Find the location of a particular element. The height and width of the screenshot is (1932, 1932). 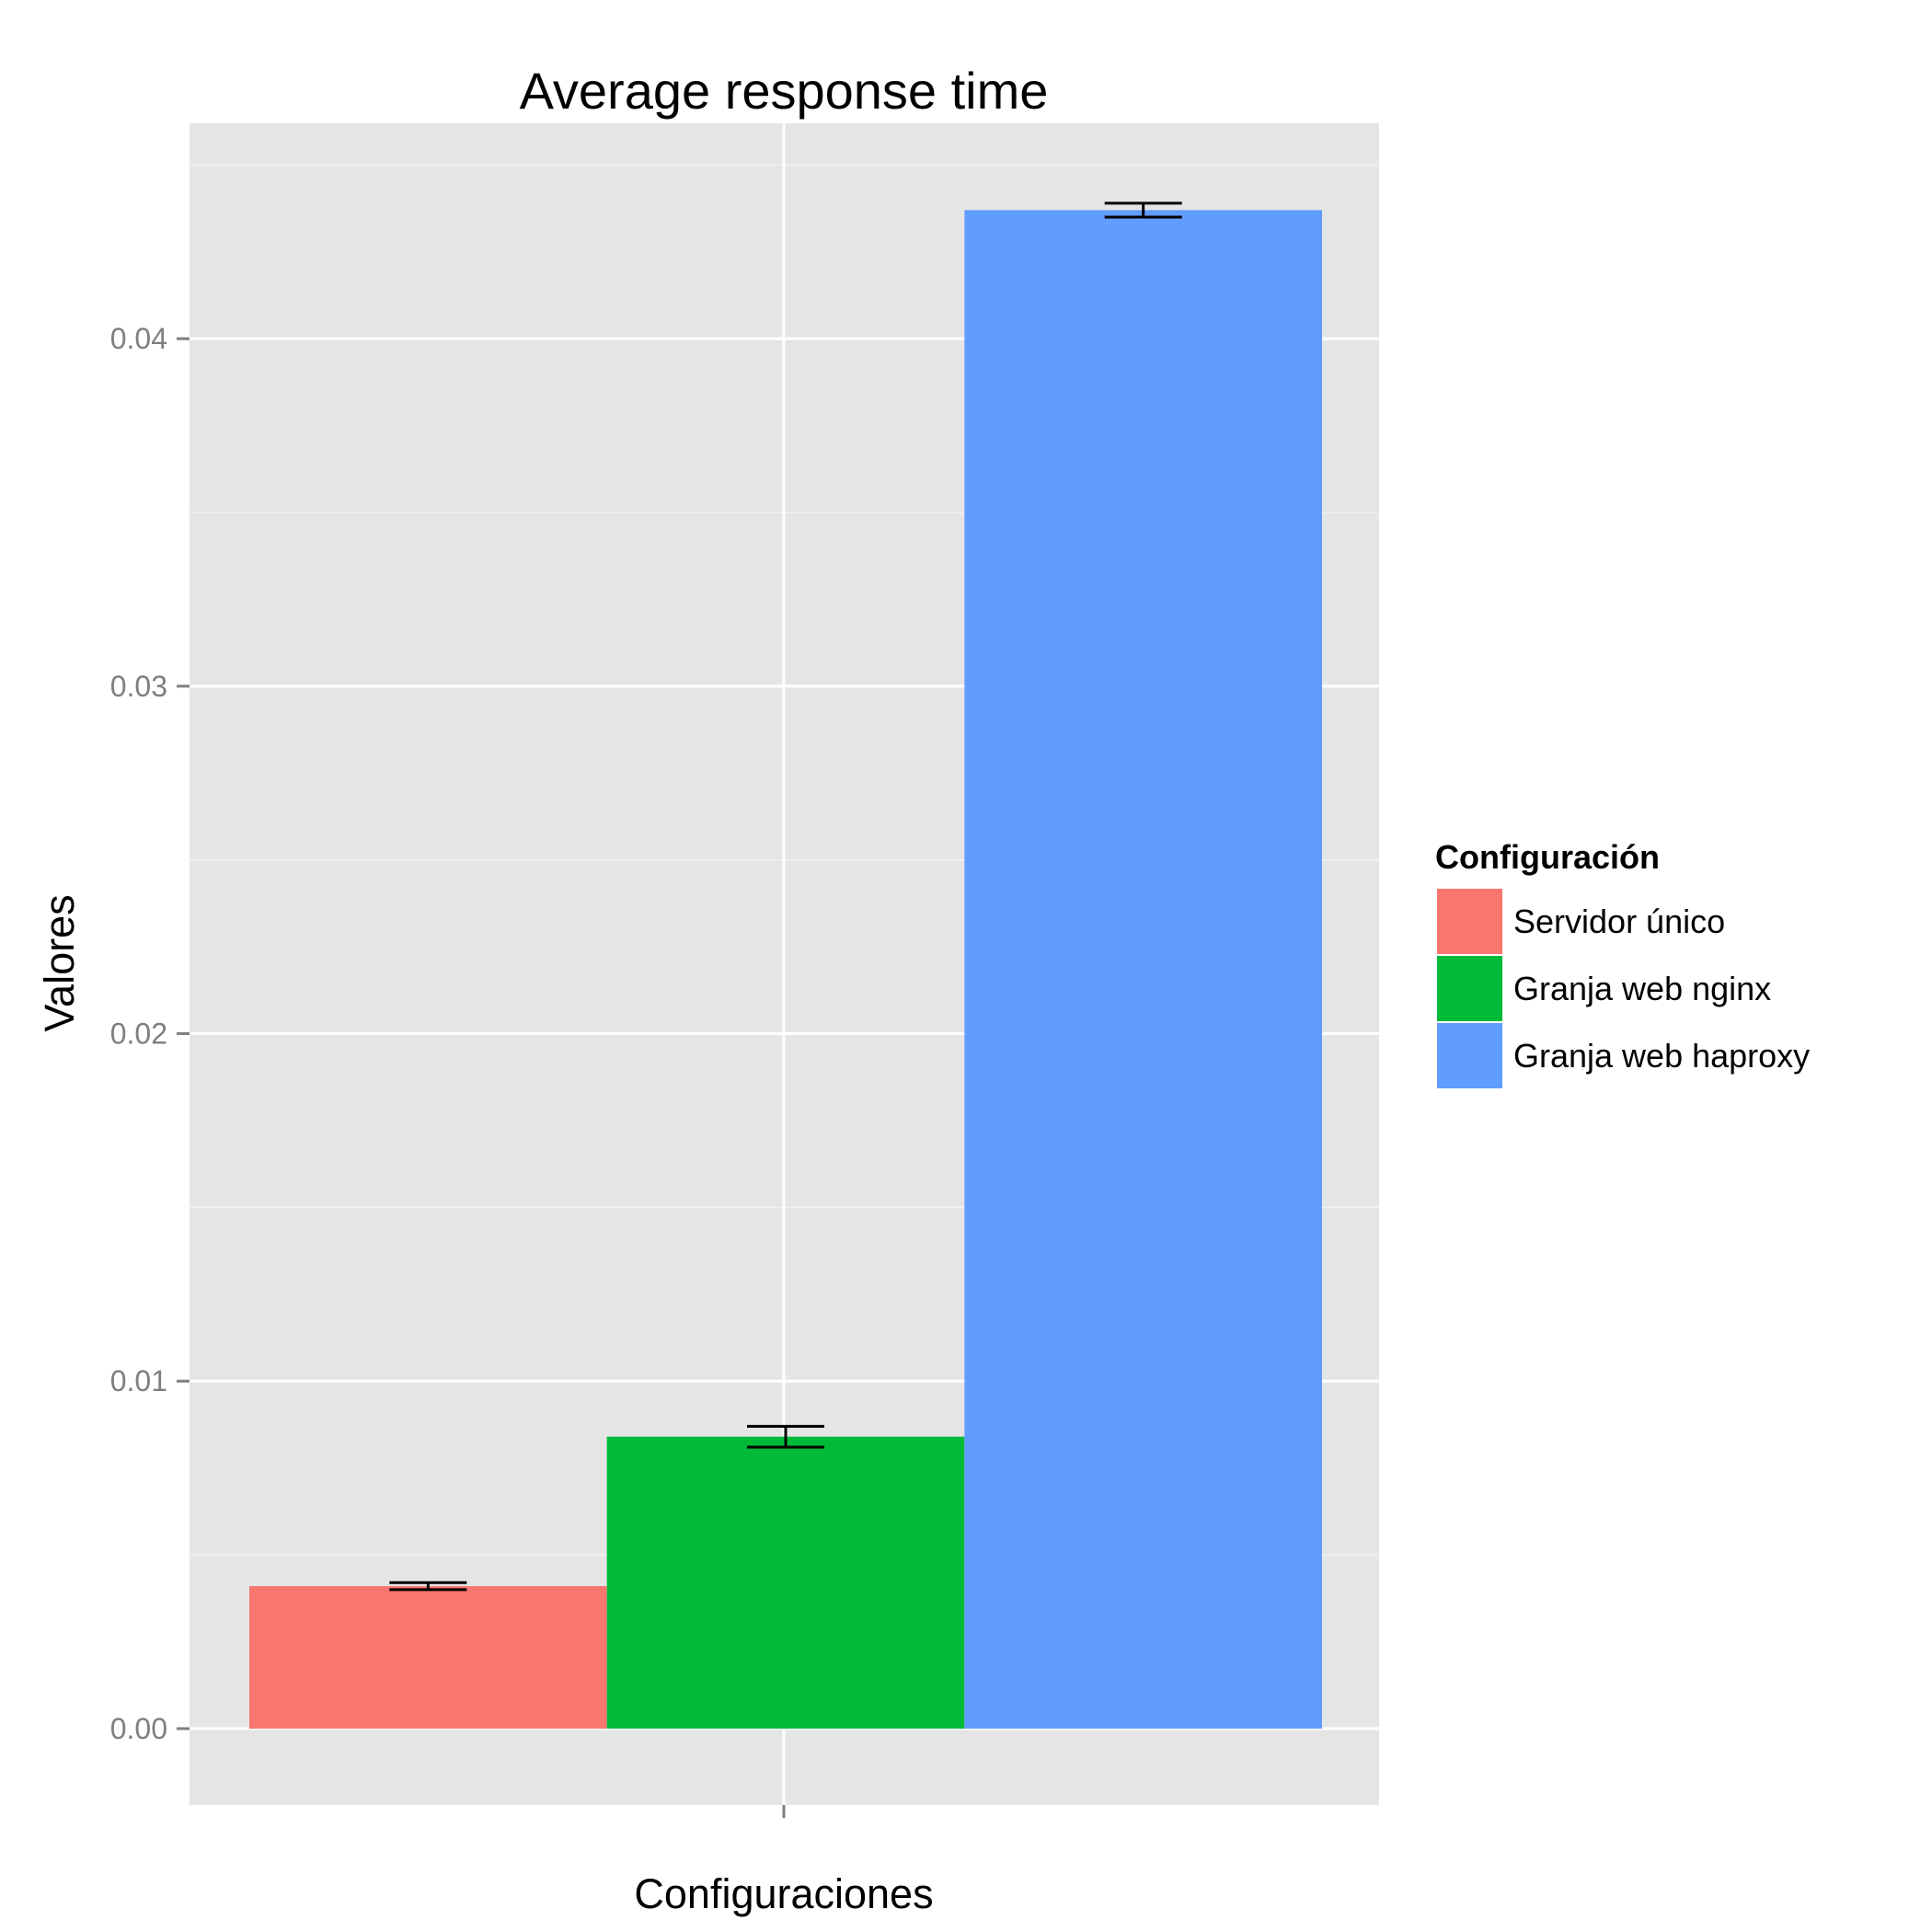

y-tick-label: 0.04 is located at coordinates (138, 338).